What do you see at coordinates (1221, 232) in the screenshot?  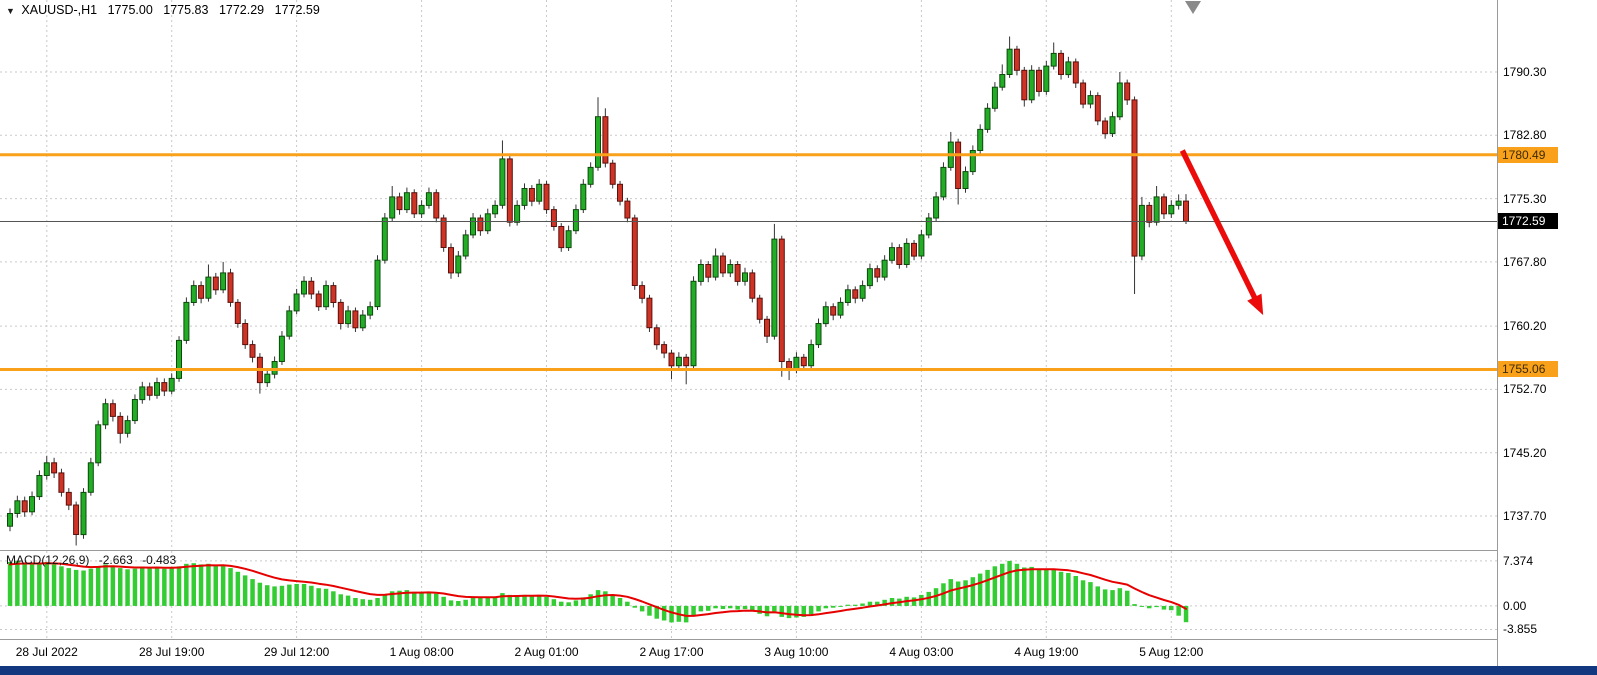 I see `trend-arrow-annotation` at bounding box center [1221, 232].